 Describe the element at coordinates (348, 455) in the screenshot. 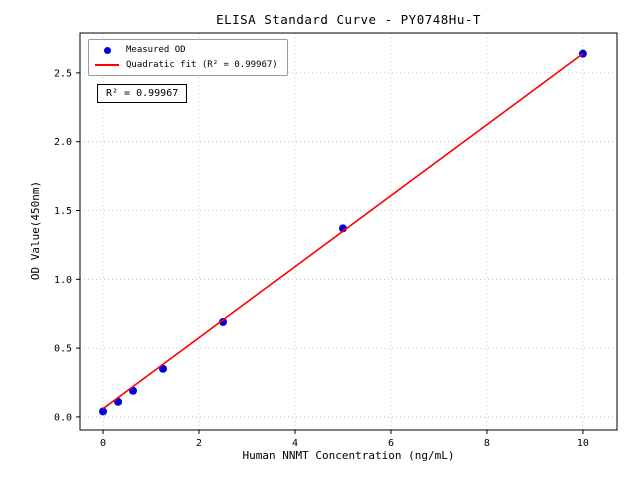

I see `x-axis-label: Human NNMT Concentration (ng/mL)` at that location.